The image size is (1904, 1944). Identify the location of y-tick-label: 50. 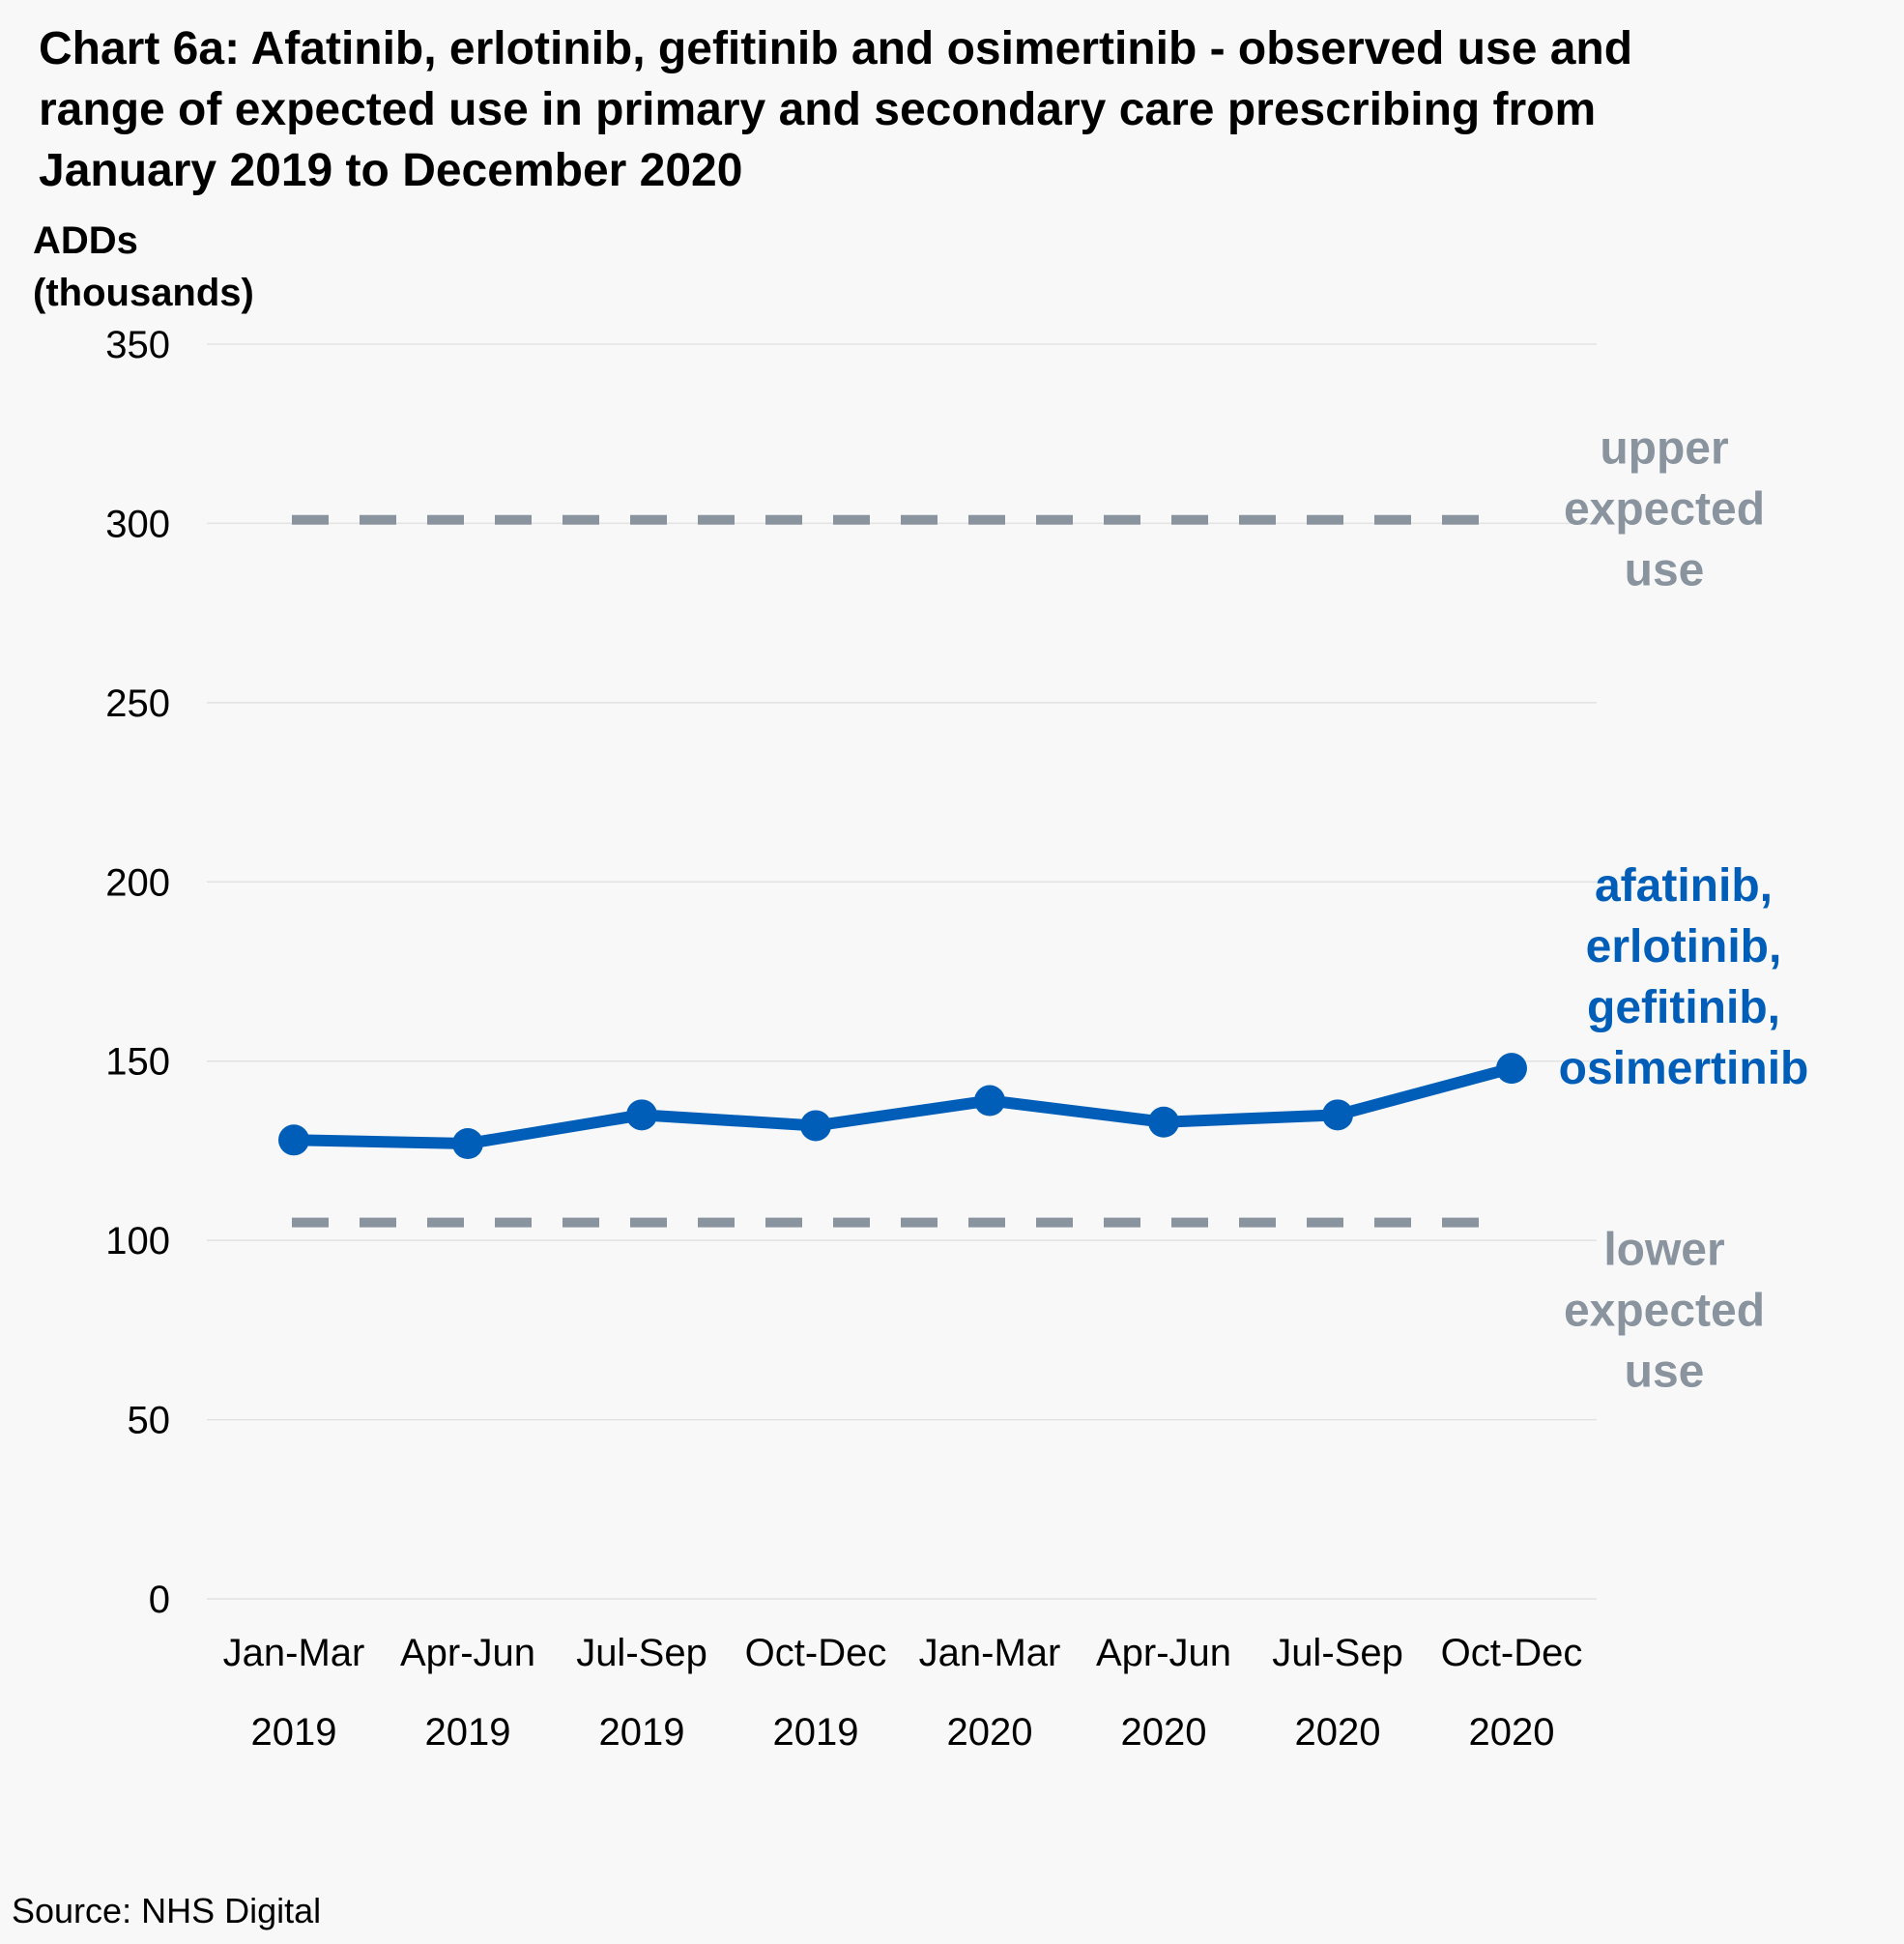
(150, 1421).